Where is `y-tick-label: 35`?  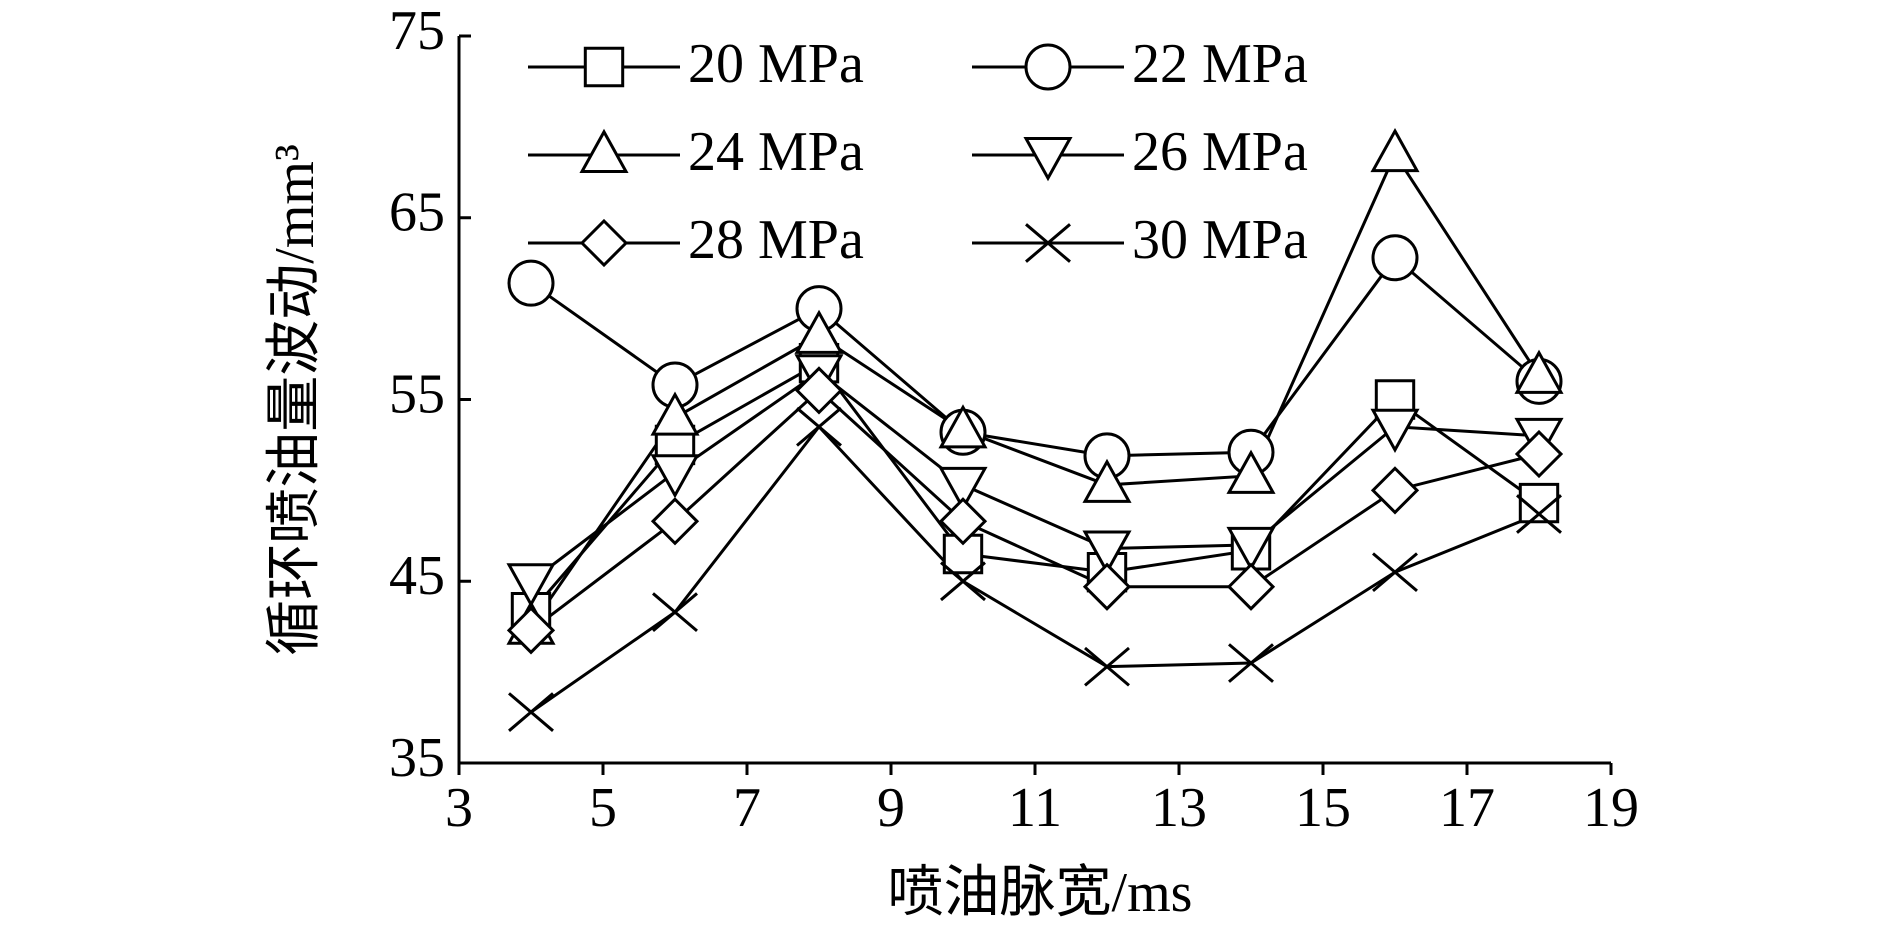
y-tick-label: 35 is located at coordinates (417, 758).